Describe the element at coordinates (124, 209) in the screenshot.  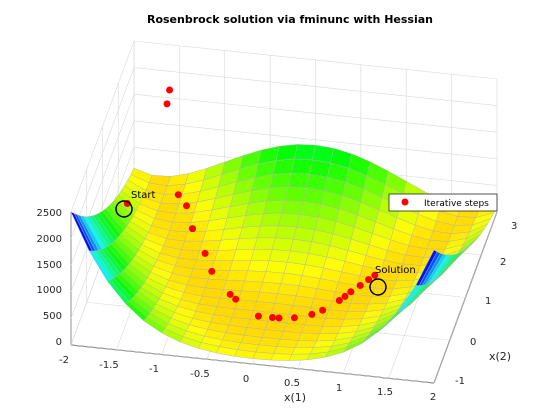
I see `start-circle` at that location.